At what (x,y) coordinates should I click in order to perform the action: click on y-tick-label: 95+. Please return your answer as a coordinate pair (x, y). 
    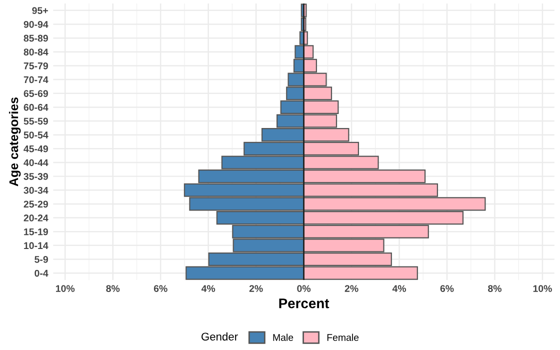
    Looking at the image, I should click on (40, 10).